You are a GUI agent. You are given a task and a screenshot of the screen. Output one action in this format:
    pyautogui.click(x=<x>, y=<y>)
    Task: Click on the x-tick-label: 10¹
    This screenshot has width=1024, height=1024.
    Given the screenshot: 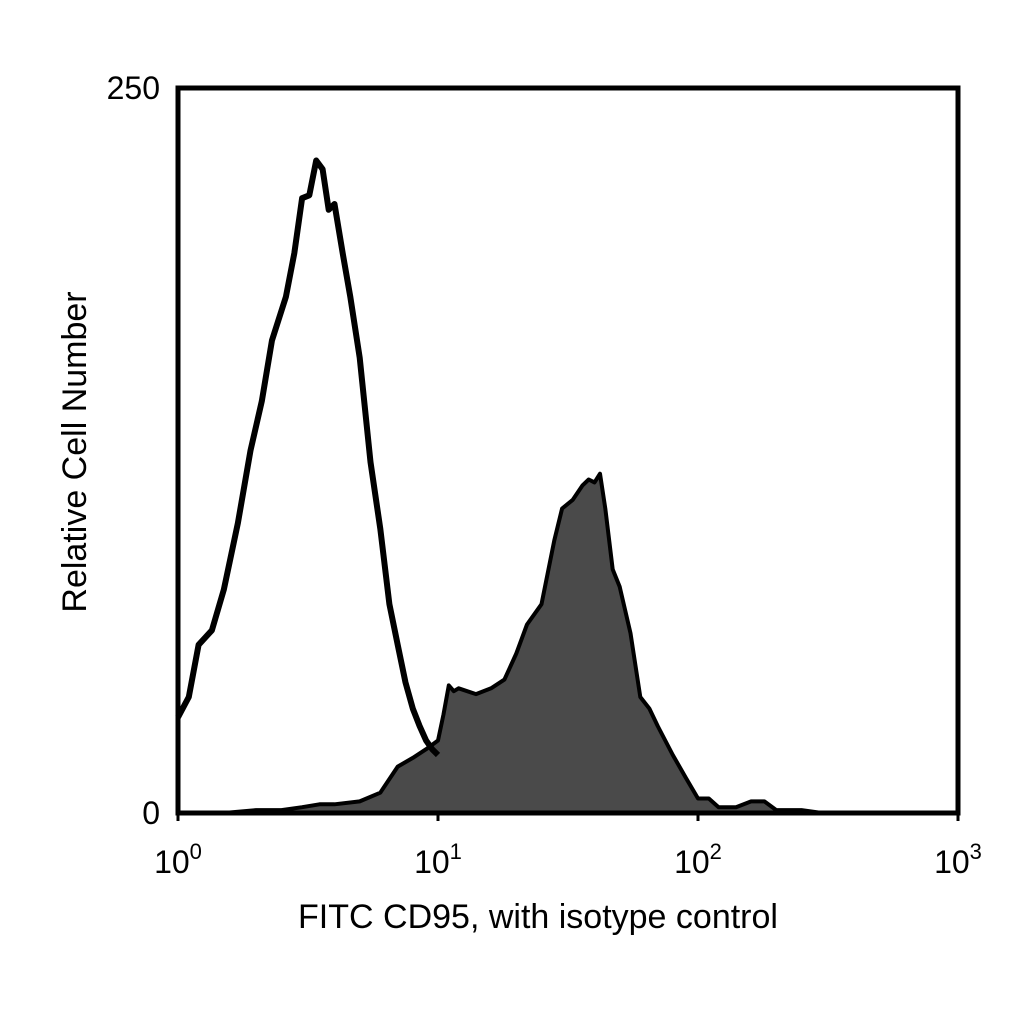 What is the action you would take?
    pyautogui.click(x=438, y=859)
    